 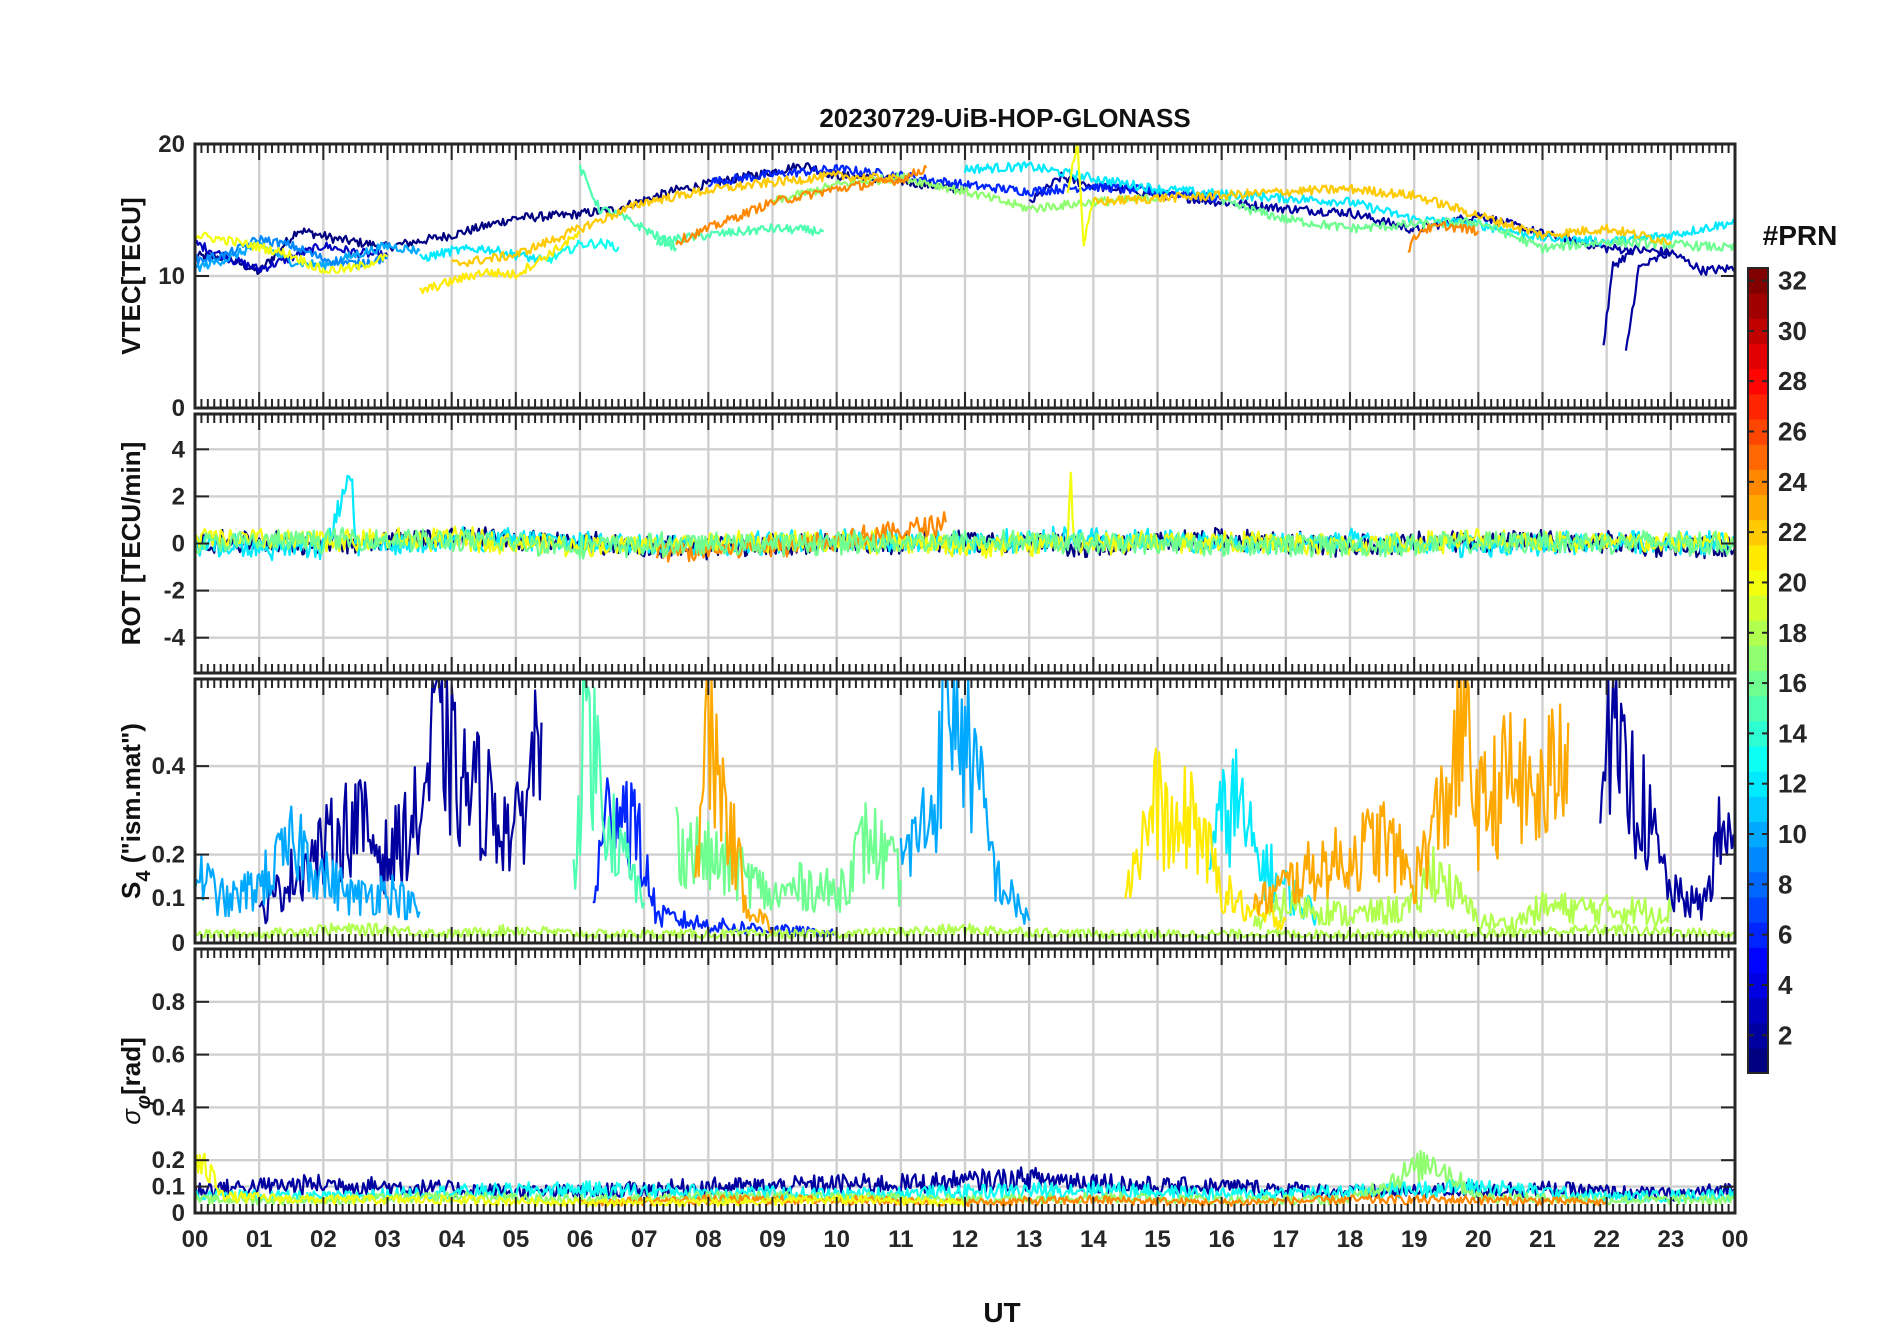 What do you see at coordinates (259, 1239) in the screenshot?
I see `x-tick-label: 01` at bounding box center [259, 1239].